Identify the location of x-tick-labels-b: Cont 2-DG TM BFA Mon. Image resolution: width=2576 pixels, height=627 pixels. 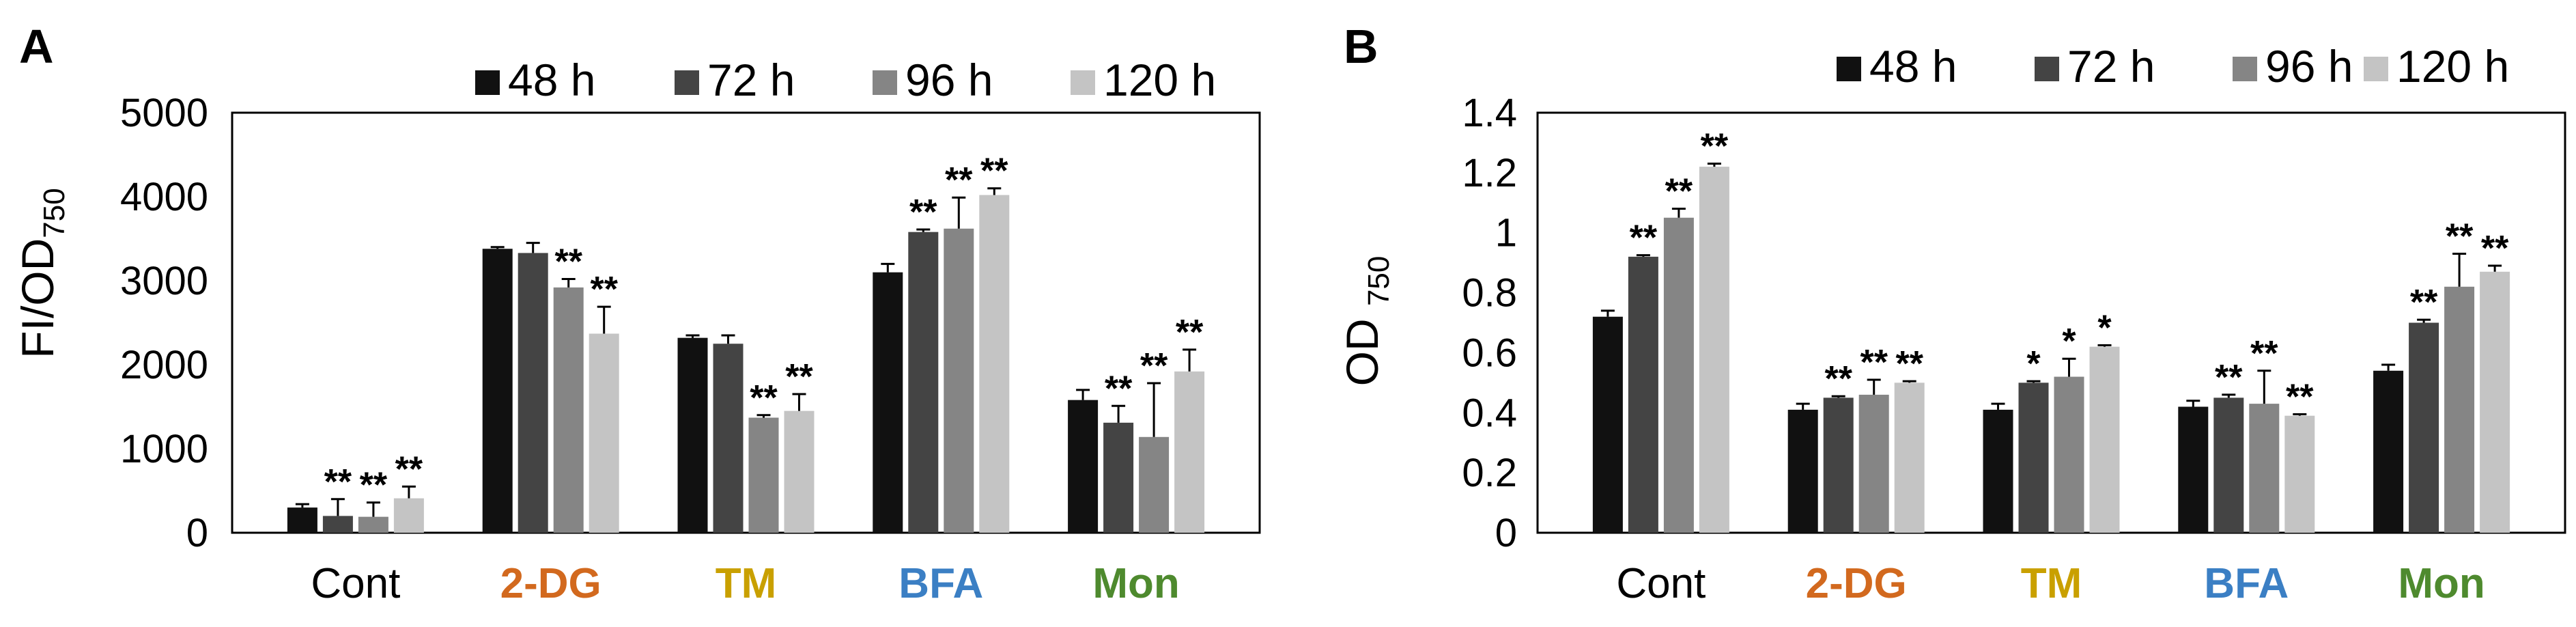
(2050, 584).